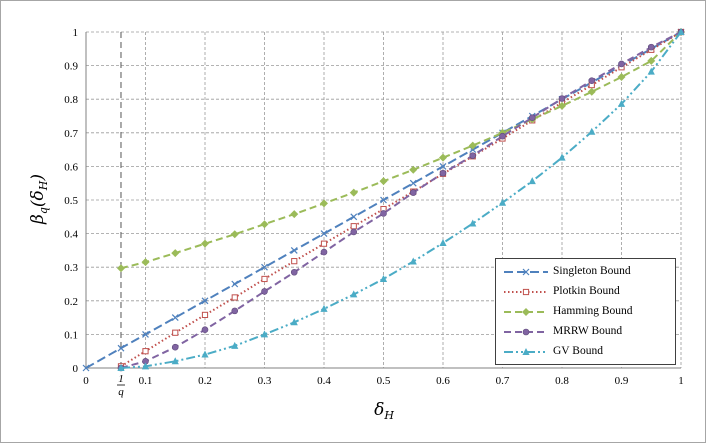 This screenshot has width=706, height=443. What do you see at coordinates (592, 271) in the screenshot?
I see `legend-label-0: Singleton Bound` at bounding box center [592, 271].